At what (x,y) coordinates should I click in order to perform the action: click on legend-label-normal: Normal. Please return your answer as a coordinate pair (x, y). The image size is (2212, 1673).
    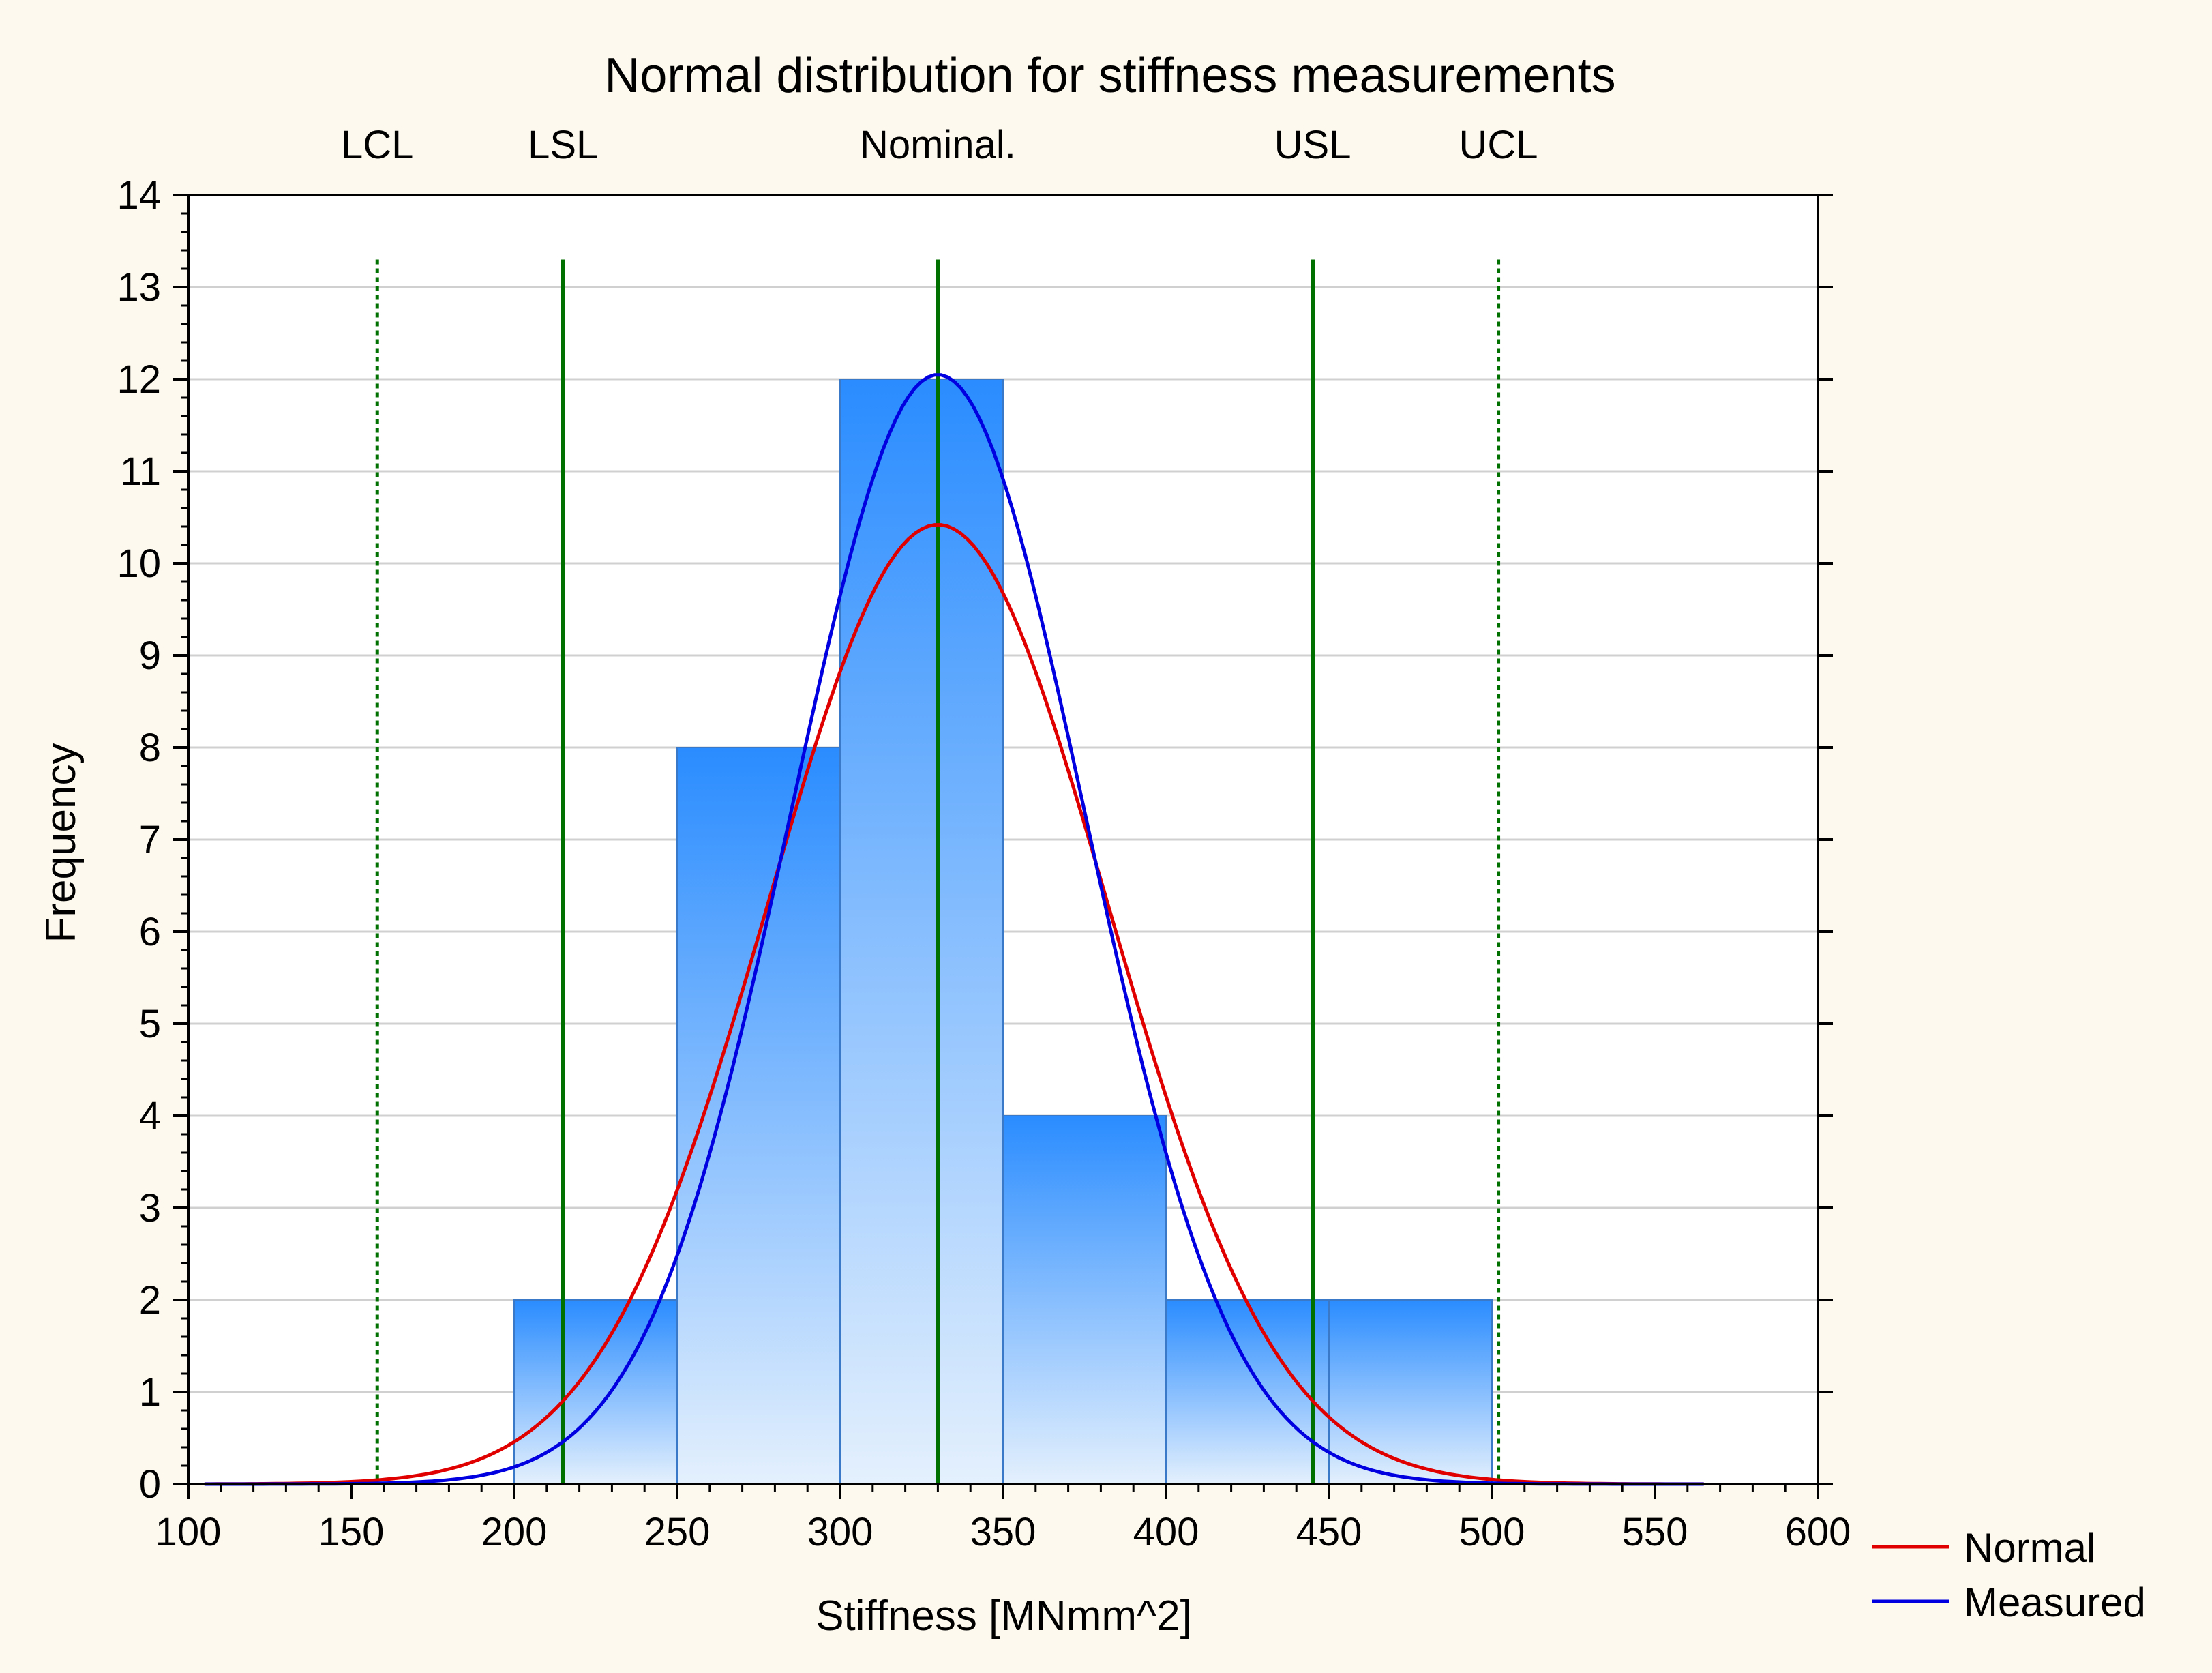
    Looking at the image, I should click on (2029, 1548).